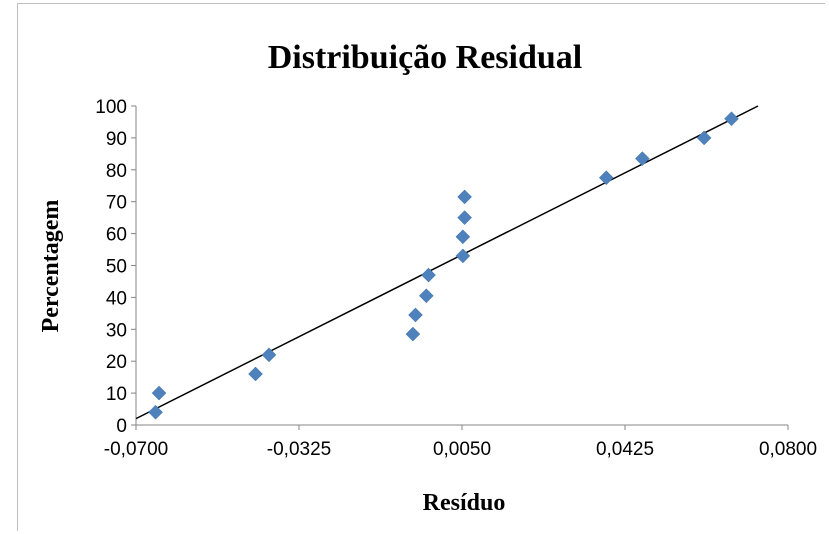 This screenshot has height=534, width=829. I want to click on y-tick-label: 0, so click(121, 426).